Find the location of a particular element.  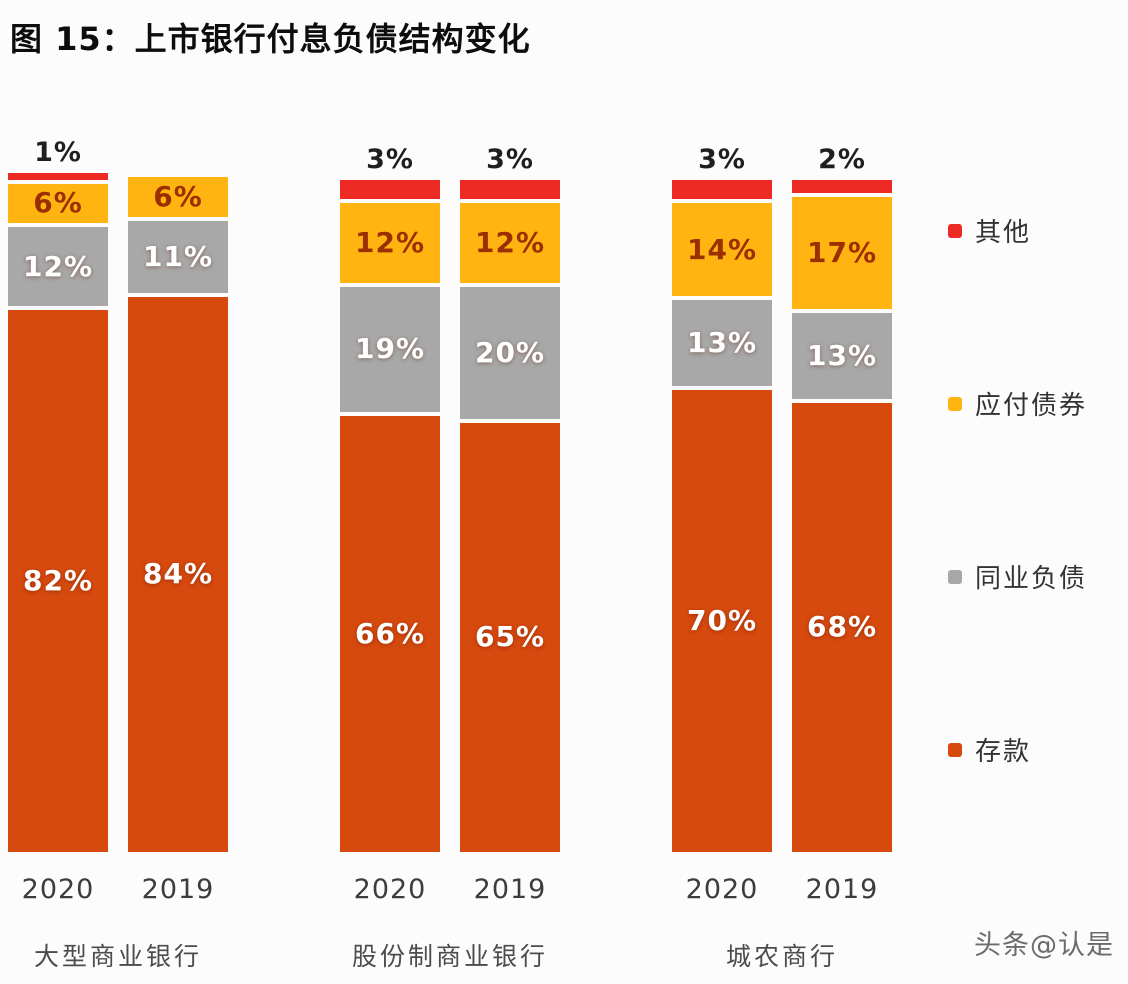

stacked-bar-2019: 6% 11% 84% is located at coordinates (178, 497).